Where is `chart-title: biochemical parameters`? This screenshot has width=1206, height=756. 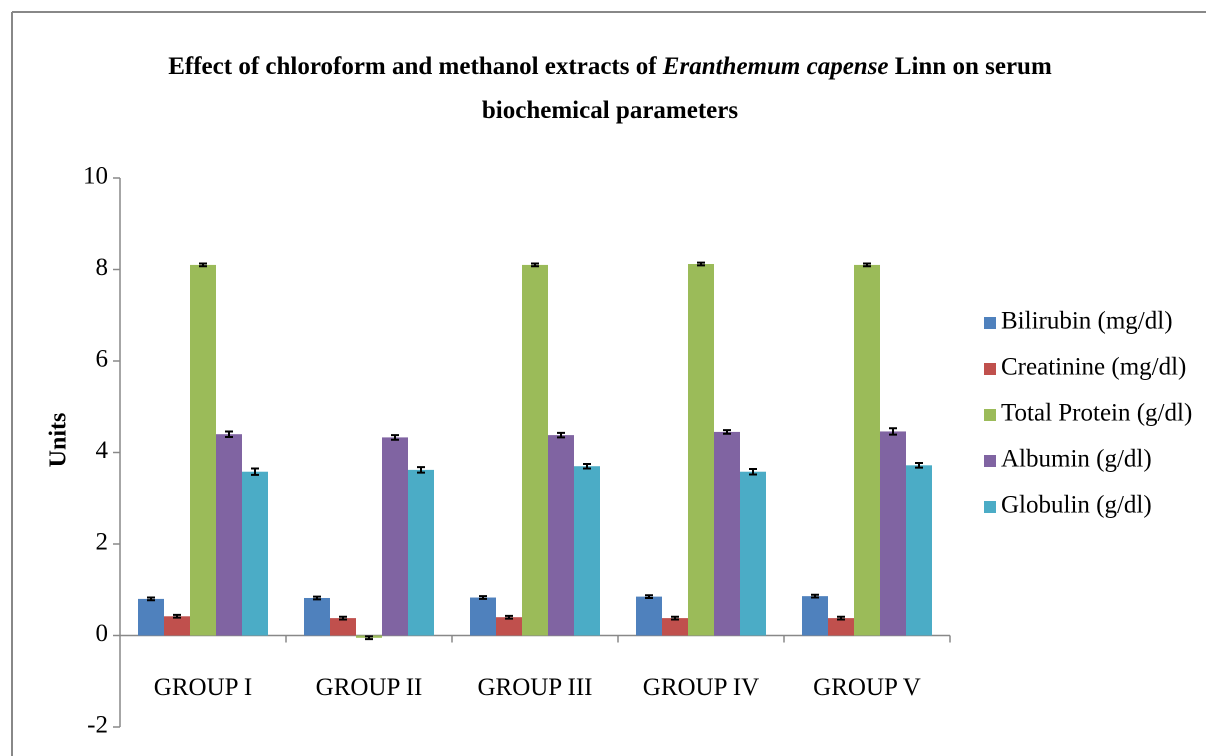
chart-title: biochemical parameters is located at coordinates (610, 110).